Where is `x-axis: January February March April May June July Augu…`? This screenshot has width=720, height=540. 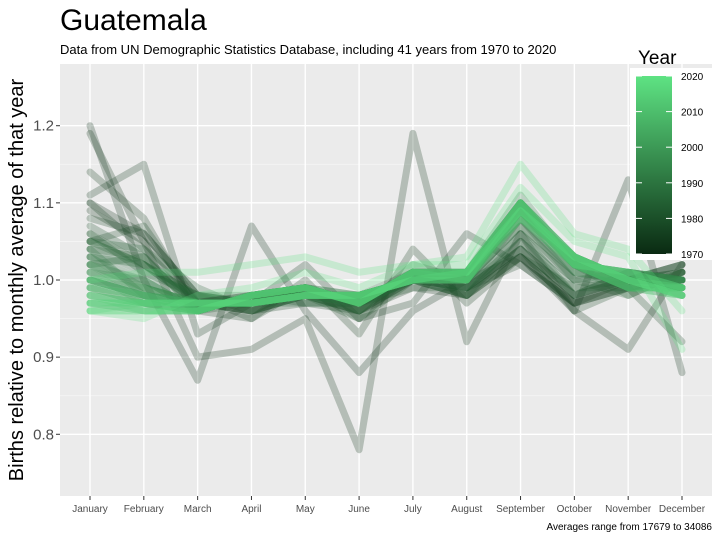
x-axis: January February March April May June July Augu… is located at coordinates (389, 505).